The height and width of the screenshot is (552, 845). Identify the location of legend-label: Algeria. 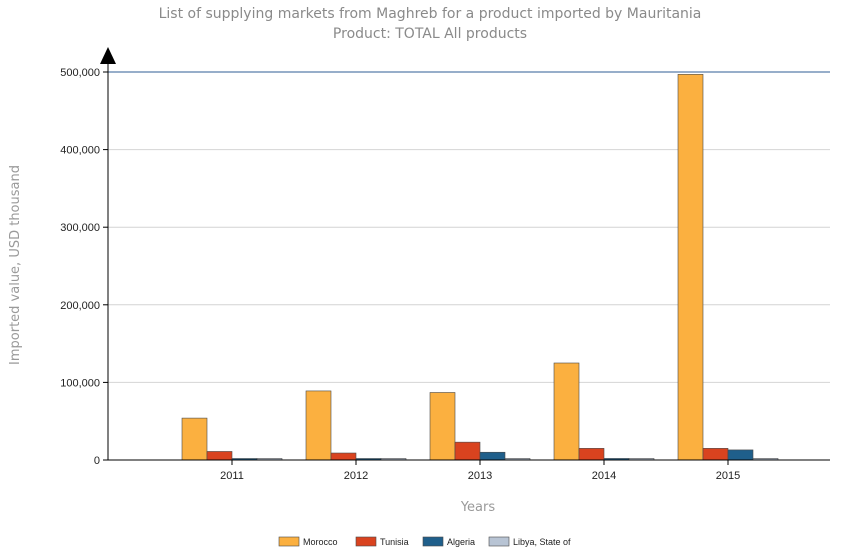
(461, 542).